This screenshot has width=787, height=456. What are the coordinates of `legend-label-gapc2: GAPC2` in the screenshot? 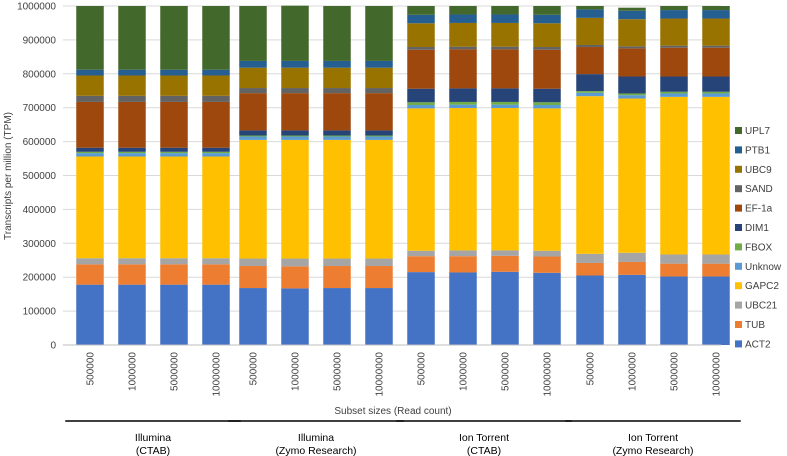 It's located at (762, 286).